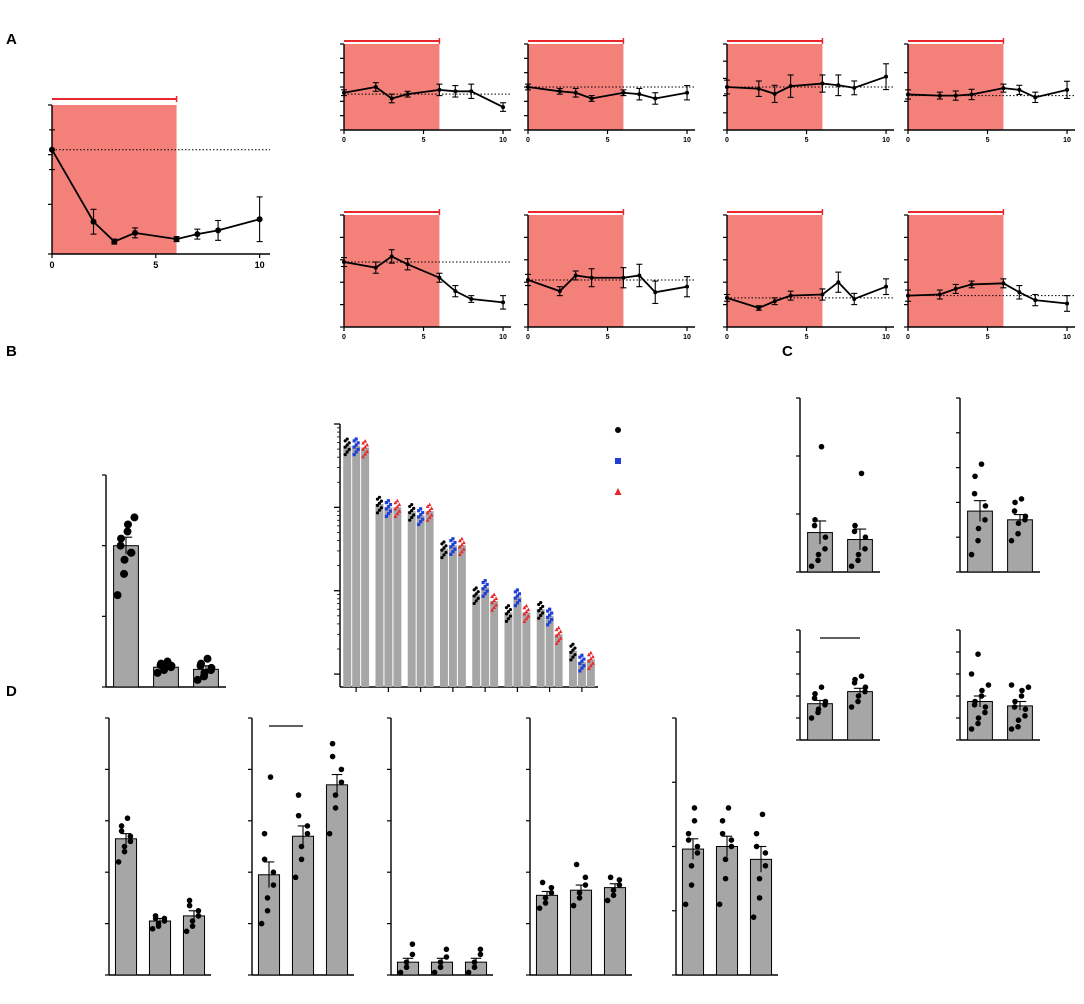  Describe the element at coordinates (301, 846) in the screenshot. I see `chart-d-gmps` at that location.